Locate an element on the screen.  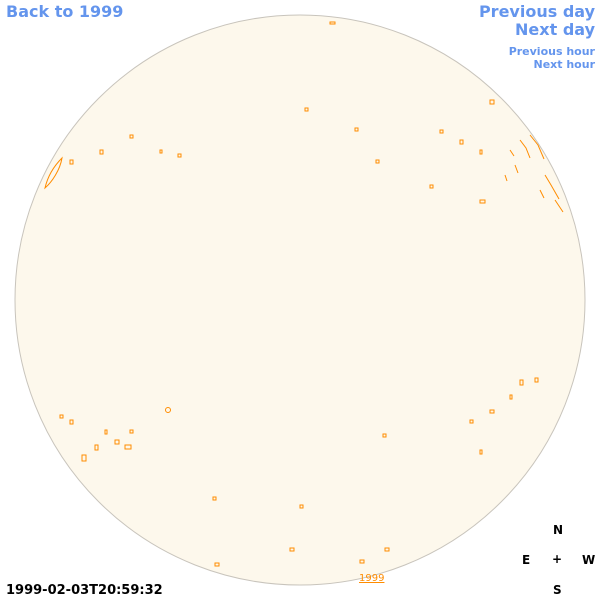
compass-west: W is located at coordinates (589, 560).